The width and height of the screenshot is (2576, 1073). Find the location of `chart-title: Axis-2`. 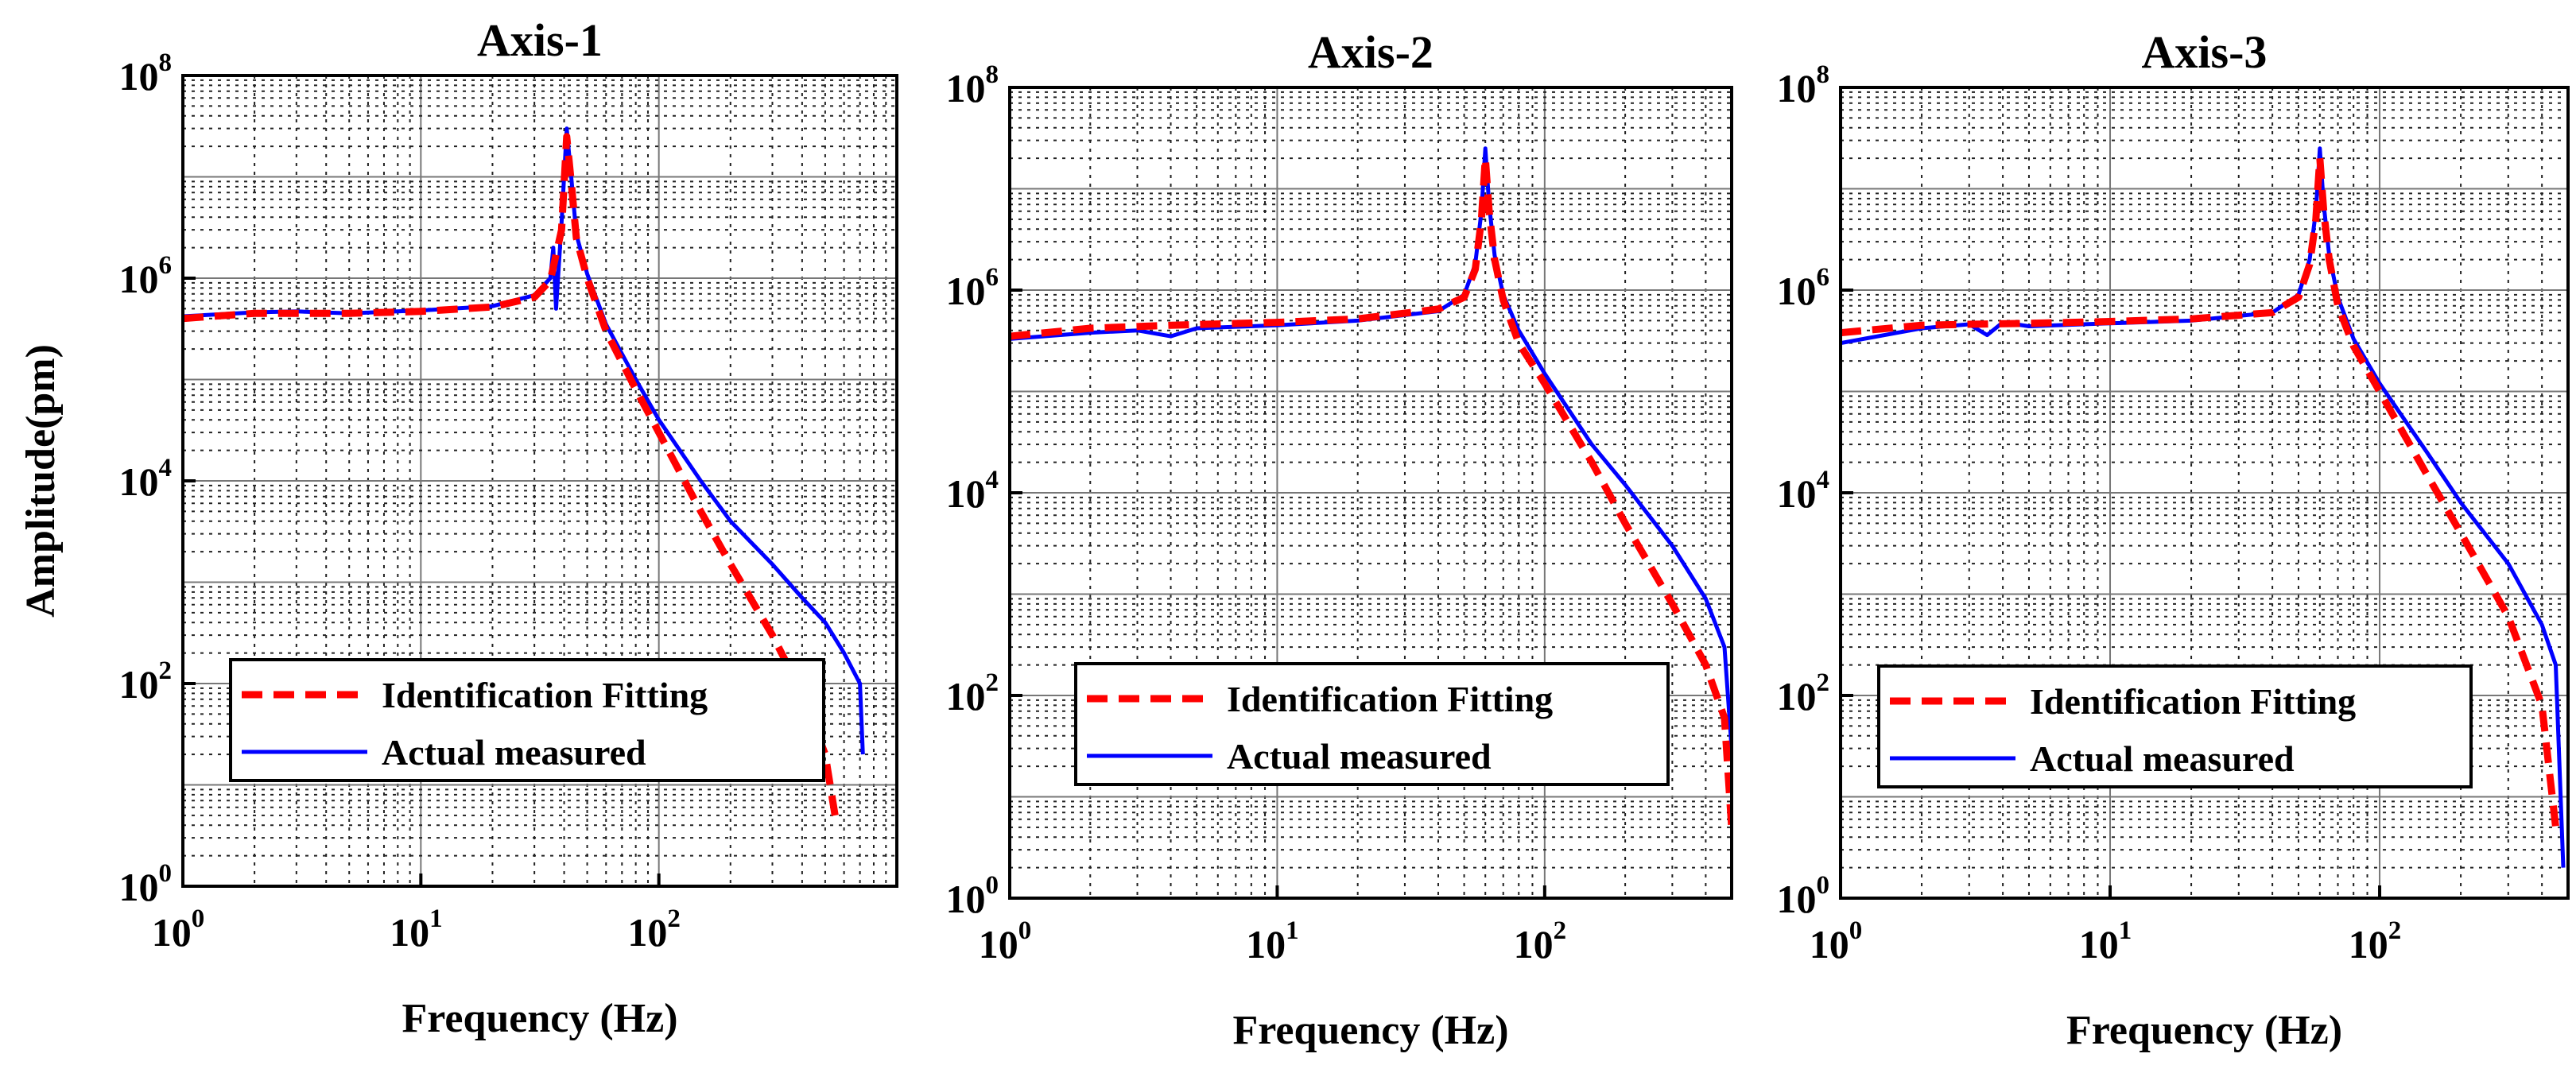

chart-title: Axis-2 is located at coordinates (1371, 52).